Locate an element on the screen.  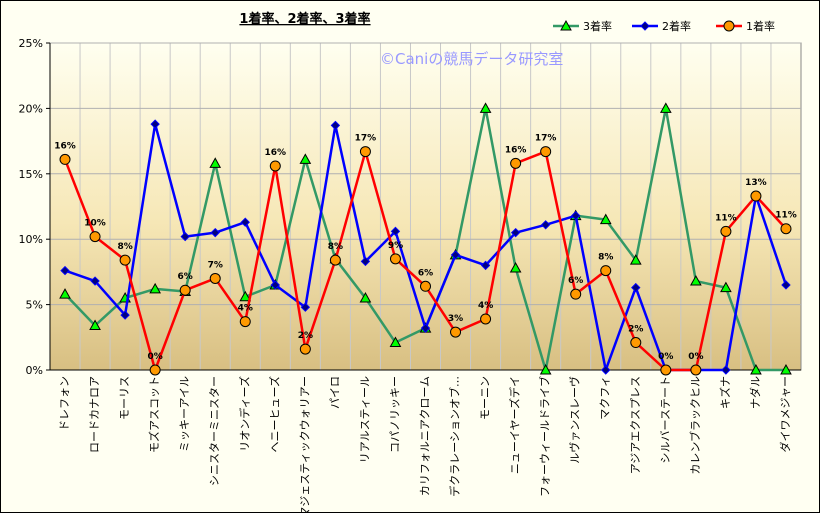
y-tick-label: 25% is located at coordinates (31, 43).